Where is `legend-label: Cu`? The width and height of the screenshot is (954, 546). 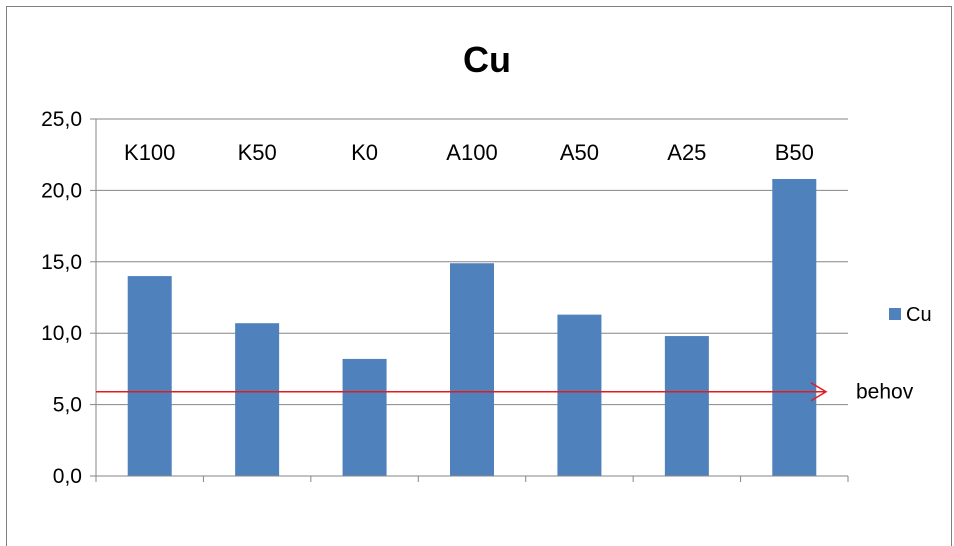
legend-label: Cu is located at coordinates (919, 315).